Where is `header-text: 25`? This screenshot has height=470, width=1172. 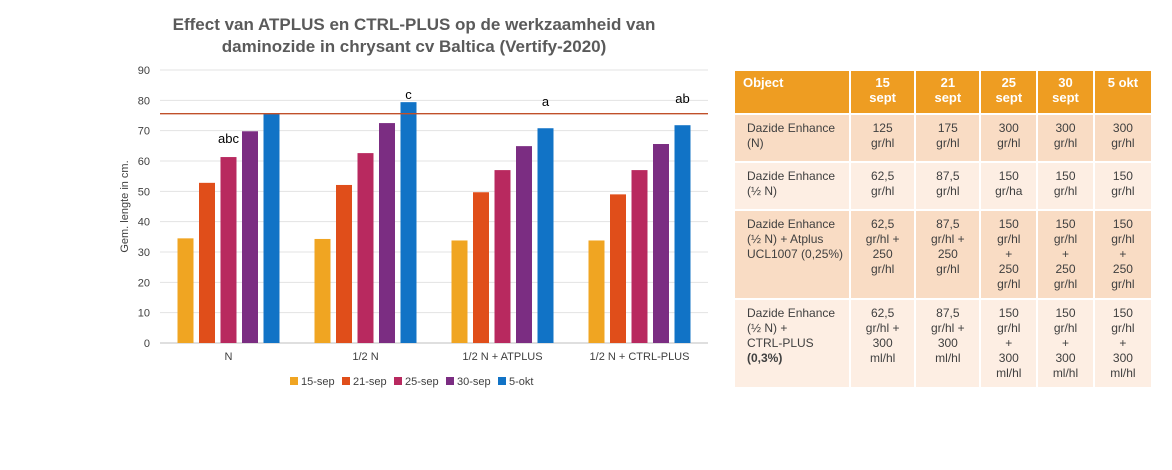 header-text: 25 is located at coordinates (1009, 82).